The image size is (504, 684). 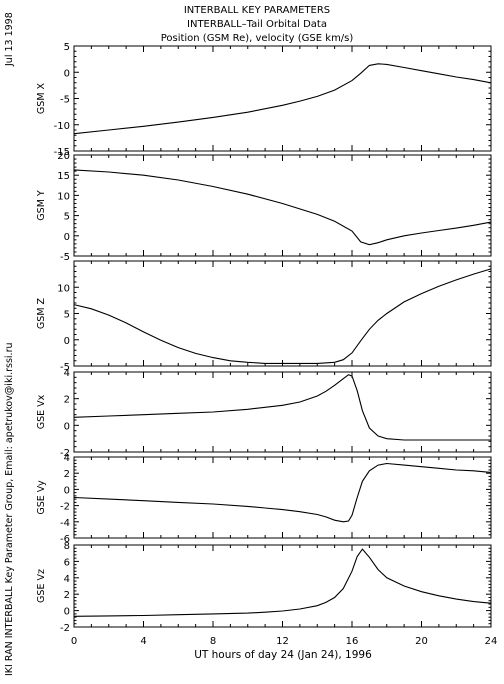 What do you see at coordinates (41, 313) in the screenshot?
I see `y-axis-label-gsm-z: GSM Z` at bounding box center [41, 313].